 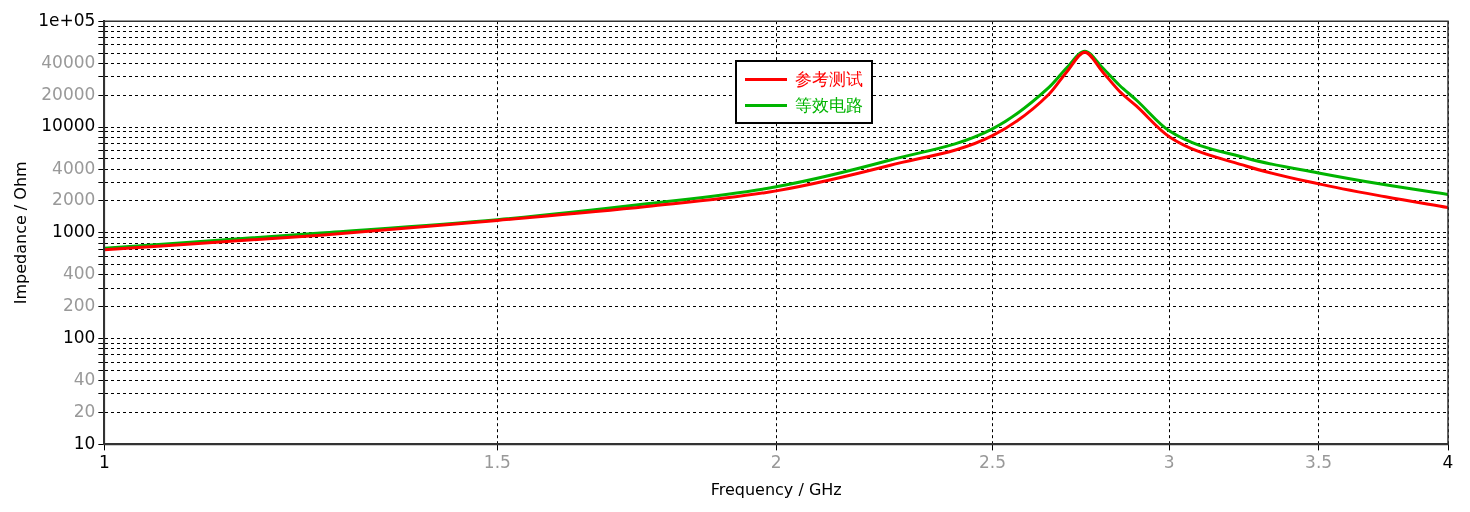 I want to click on y-tick-label: 100, so click(x=79, y=337).